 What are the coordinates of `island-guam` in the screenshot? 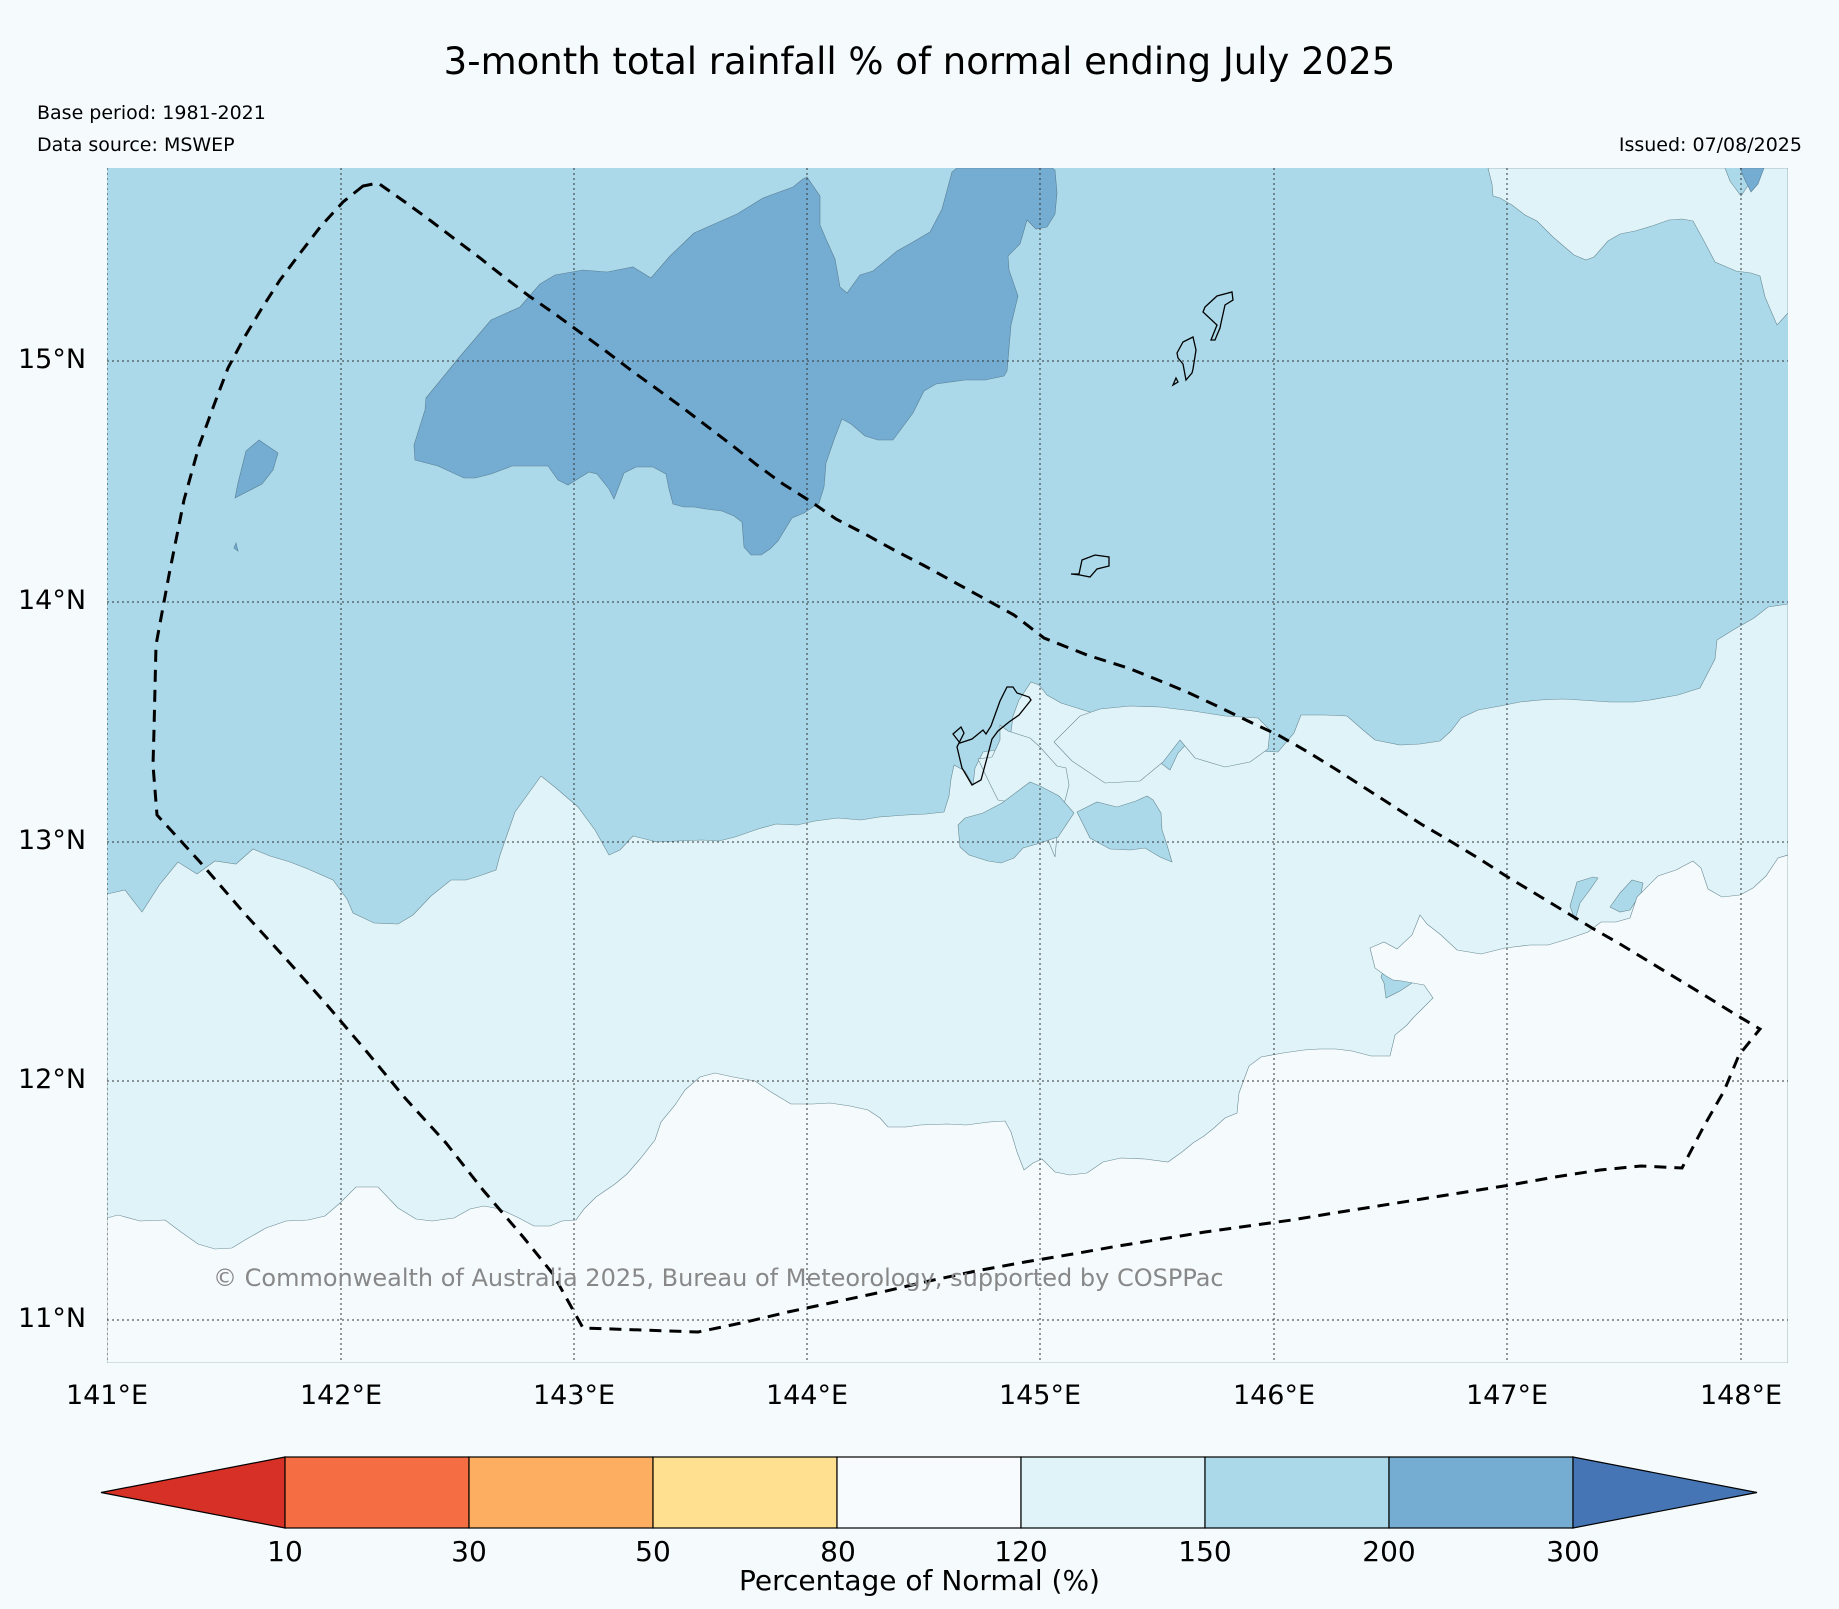 It's located at (992, 736).